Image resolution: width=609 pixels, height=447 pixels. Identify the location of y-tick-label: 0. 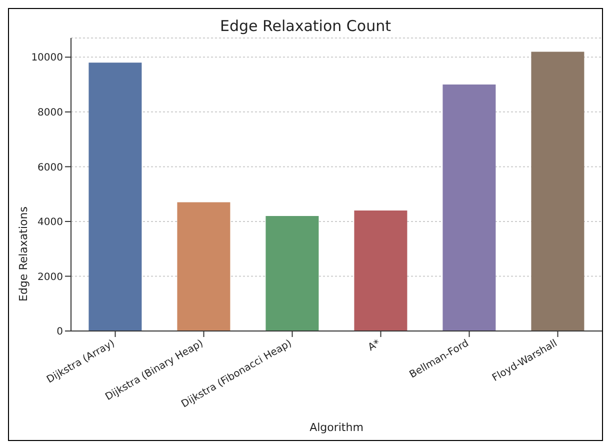
(59, 332).